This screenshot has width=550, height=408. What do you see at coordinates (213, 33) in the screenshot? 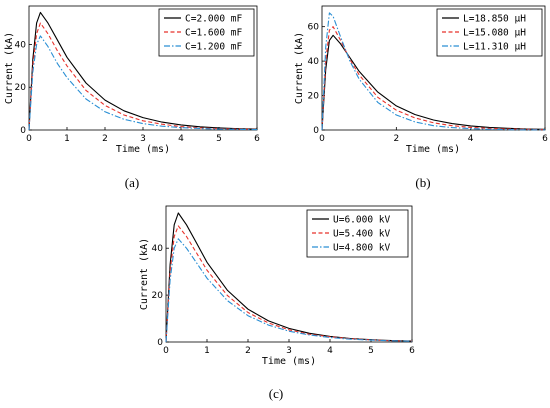
I see `legend-label: C=1.600 mF` at bounding box center [213, 33].